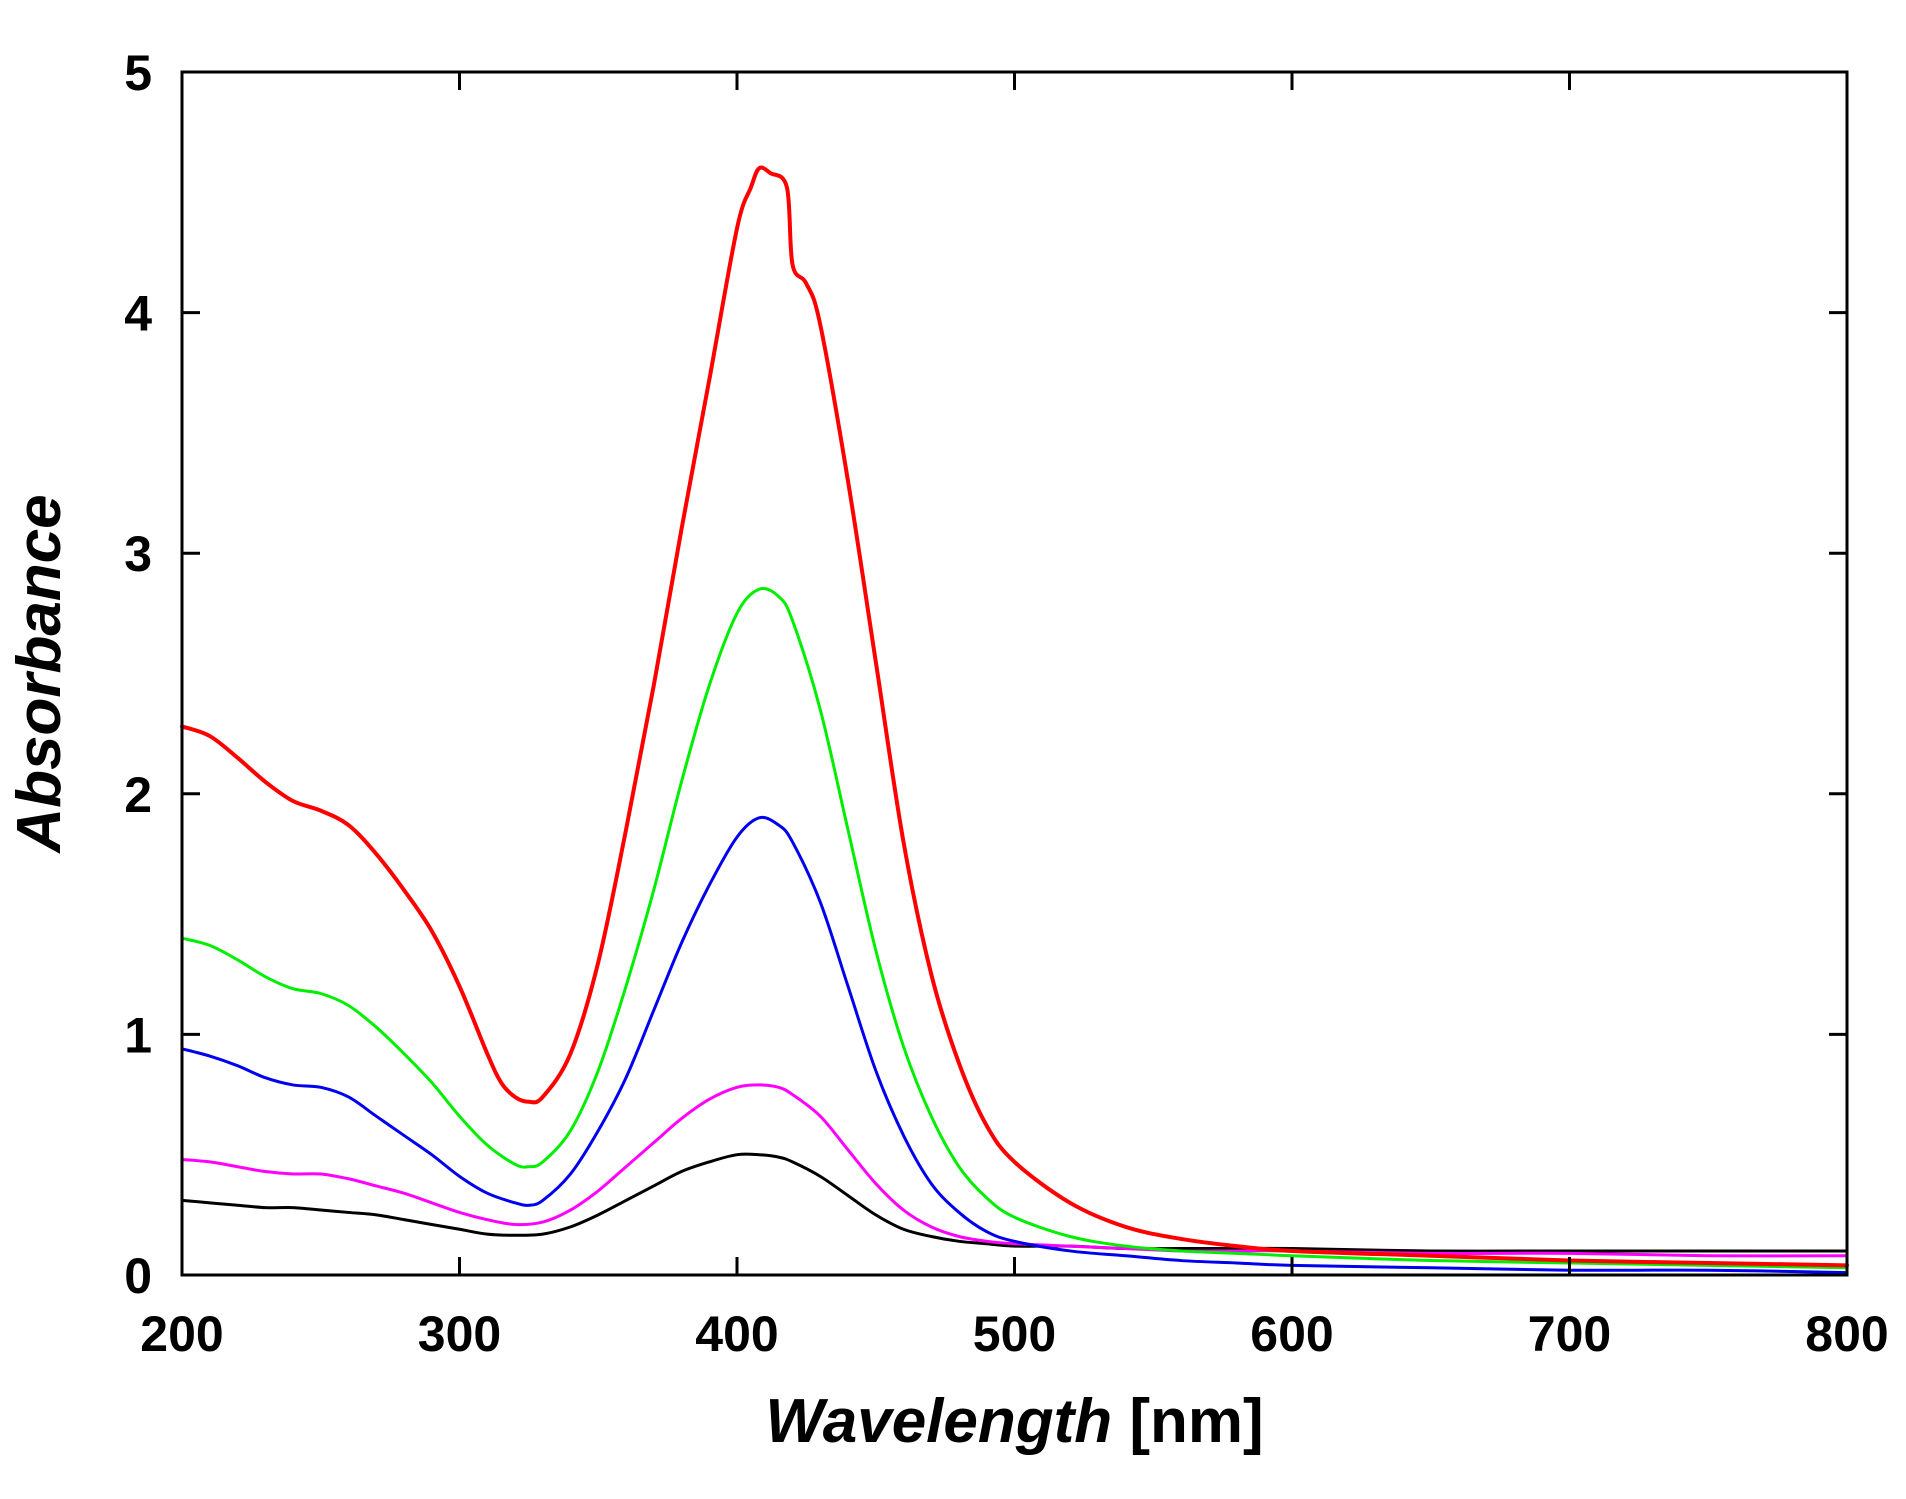 This screenshot has width=1906, height=1499. I want to click on x-tick-label: 800, so click(1846, 1334).